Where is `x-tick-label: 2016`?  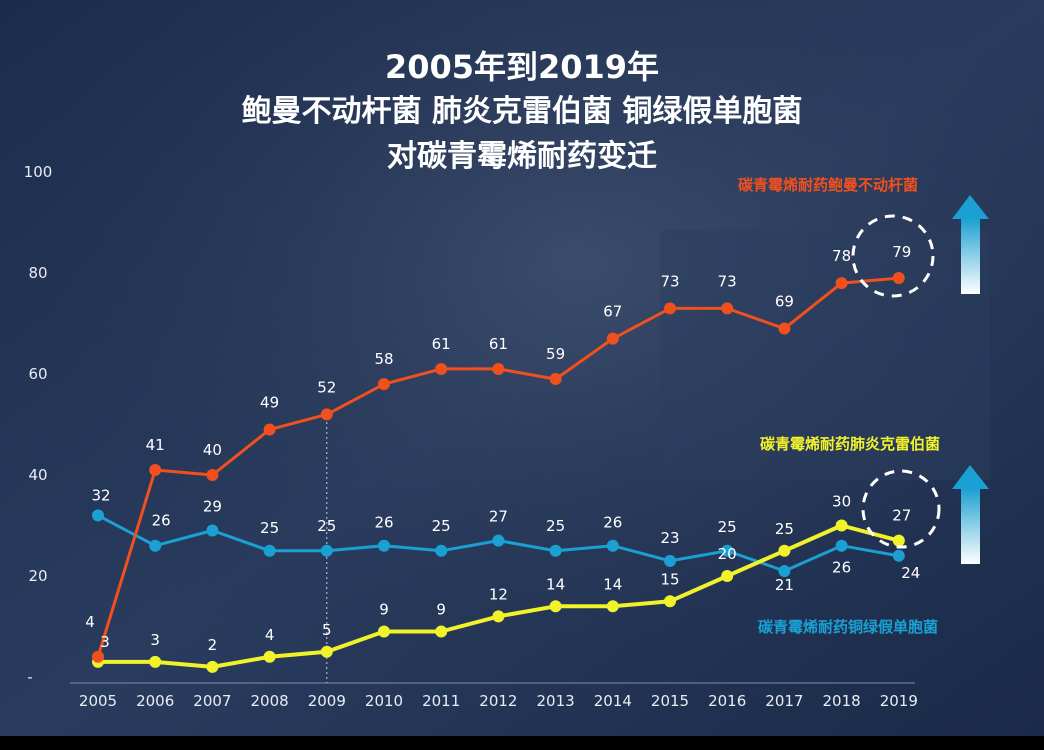
x-tick-label: 2016 is located at coordinates (727, 701).